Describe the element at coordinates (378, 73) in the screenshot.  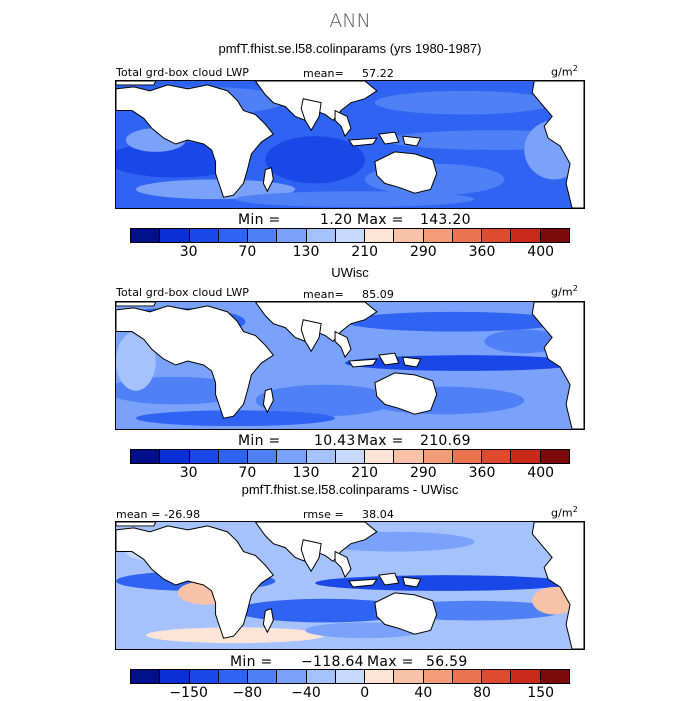
I see `panel1-stat-value: 57.22` at that location.